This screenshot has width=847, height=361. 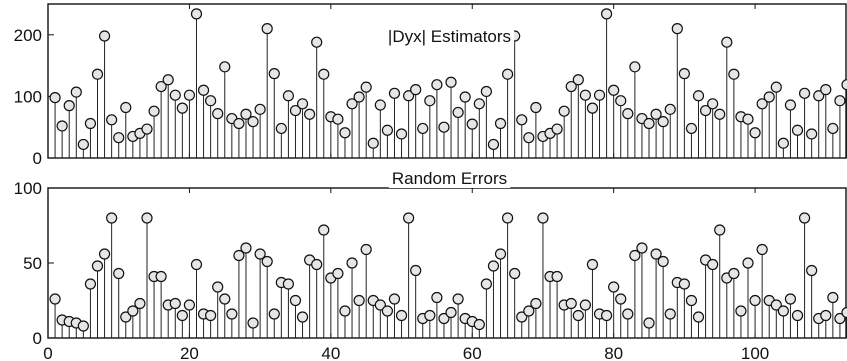 I want to click on x-tick-label: 60, so click(x=472, y=352).